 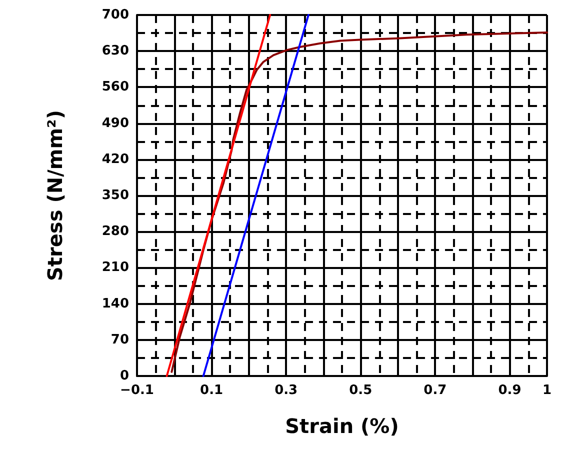 What do you see at coordinates (119, 340) in the screenshot?
I see `y-tick-label: 70` at bounding box center [119, 340].